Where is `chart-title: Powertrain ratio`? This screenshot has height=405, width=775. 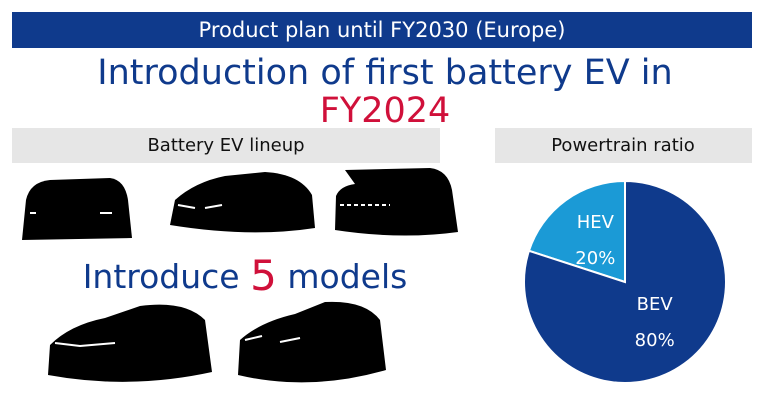 chart-title: Powertrain ratio is located at coordinates (623, 145).